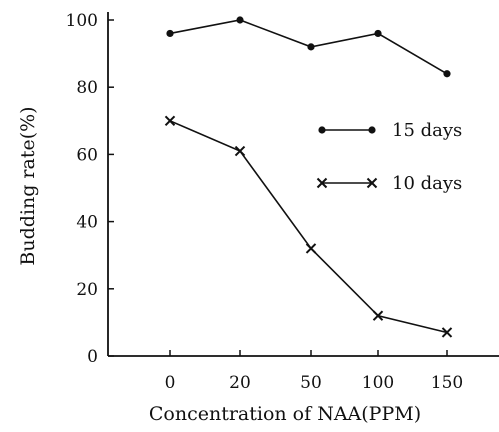  I want to click on y-ticks: 0 20 40 60 80 100, so click(90, 189).